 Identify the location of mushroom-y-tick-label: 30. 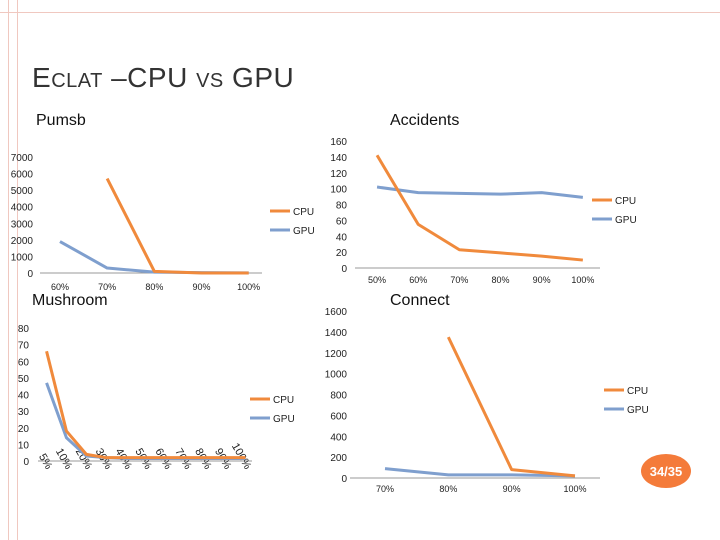
(24, 412).